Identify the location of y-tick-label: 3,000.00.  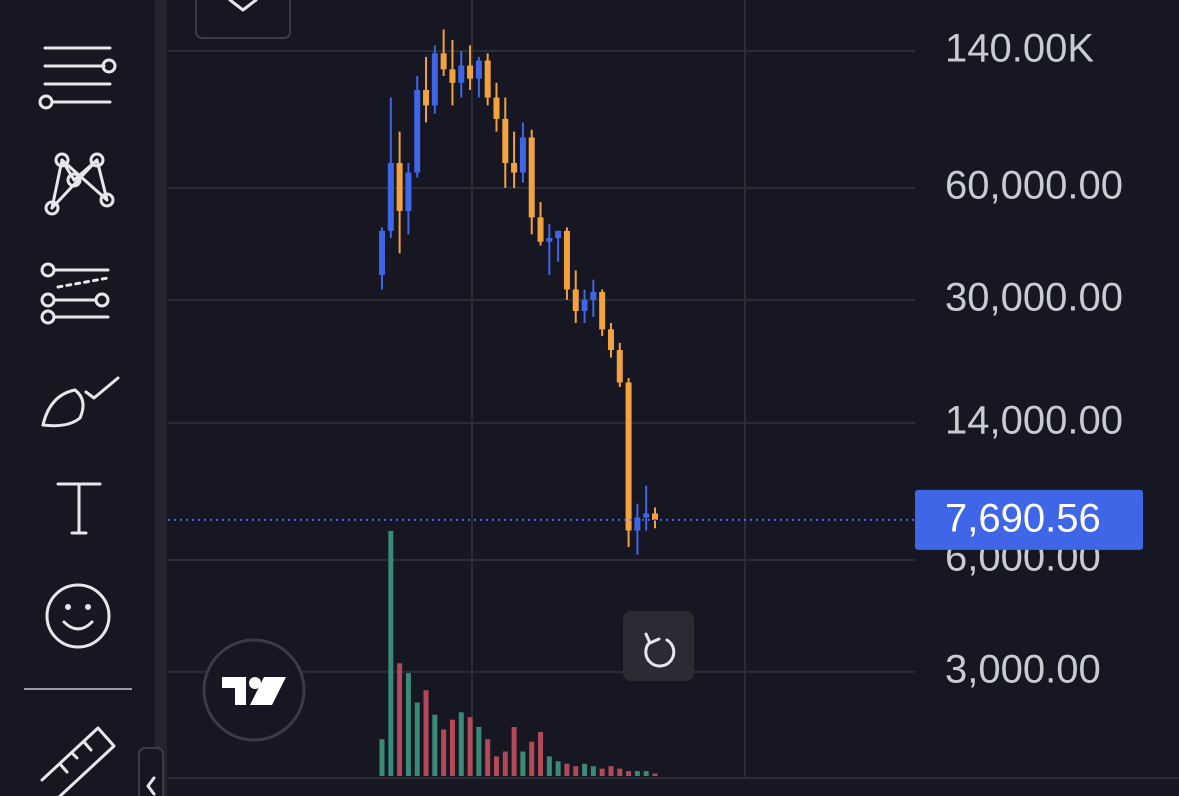
(1023, 669).